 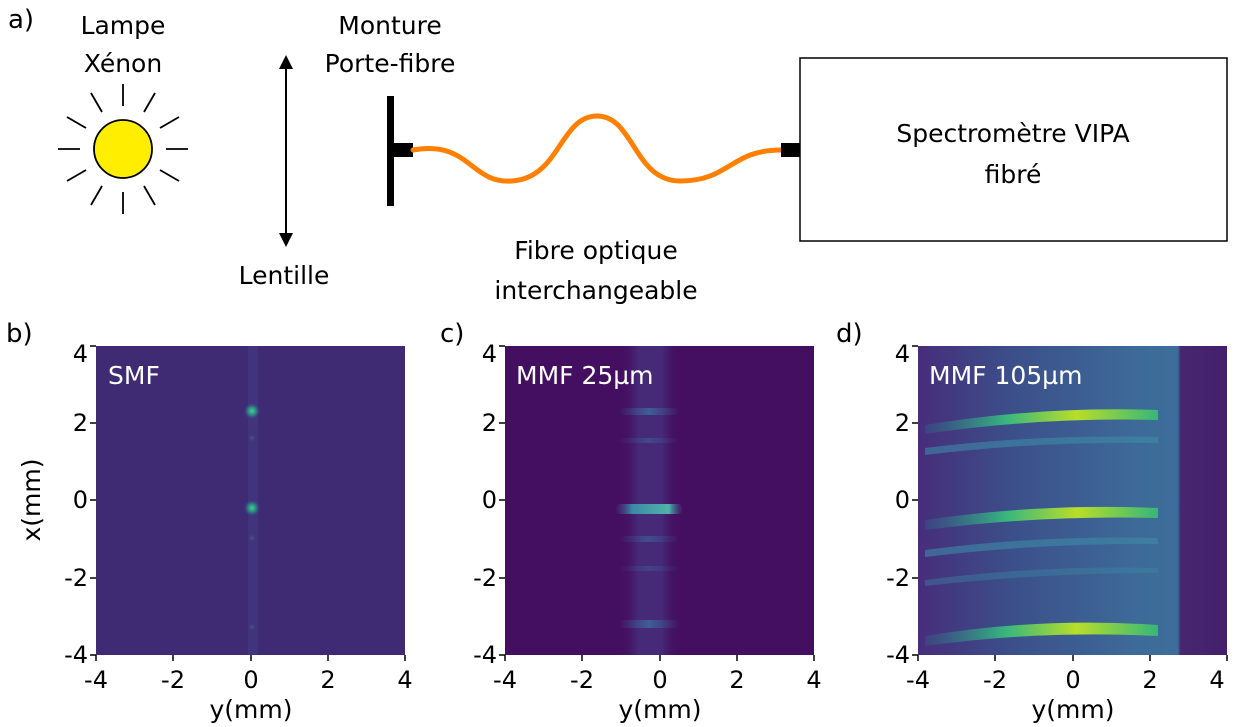 What do you see at coordinates (1012, 133) in the screenshot?
I see `spectrometer-label-line1: Spectromètre VIPA` at bounding box center [1012, 133].